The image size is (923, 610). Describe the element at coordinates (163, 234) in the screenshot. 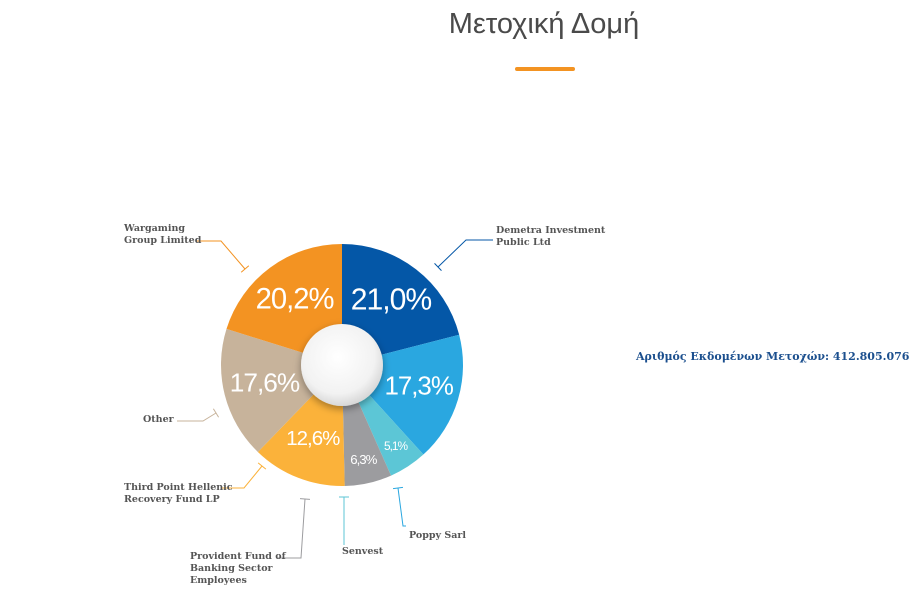

I see `slice-name: Wargaming Group Limited` at that location.